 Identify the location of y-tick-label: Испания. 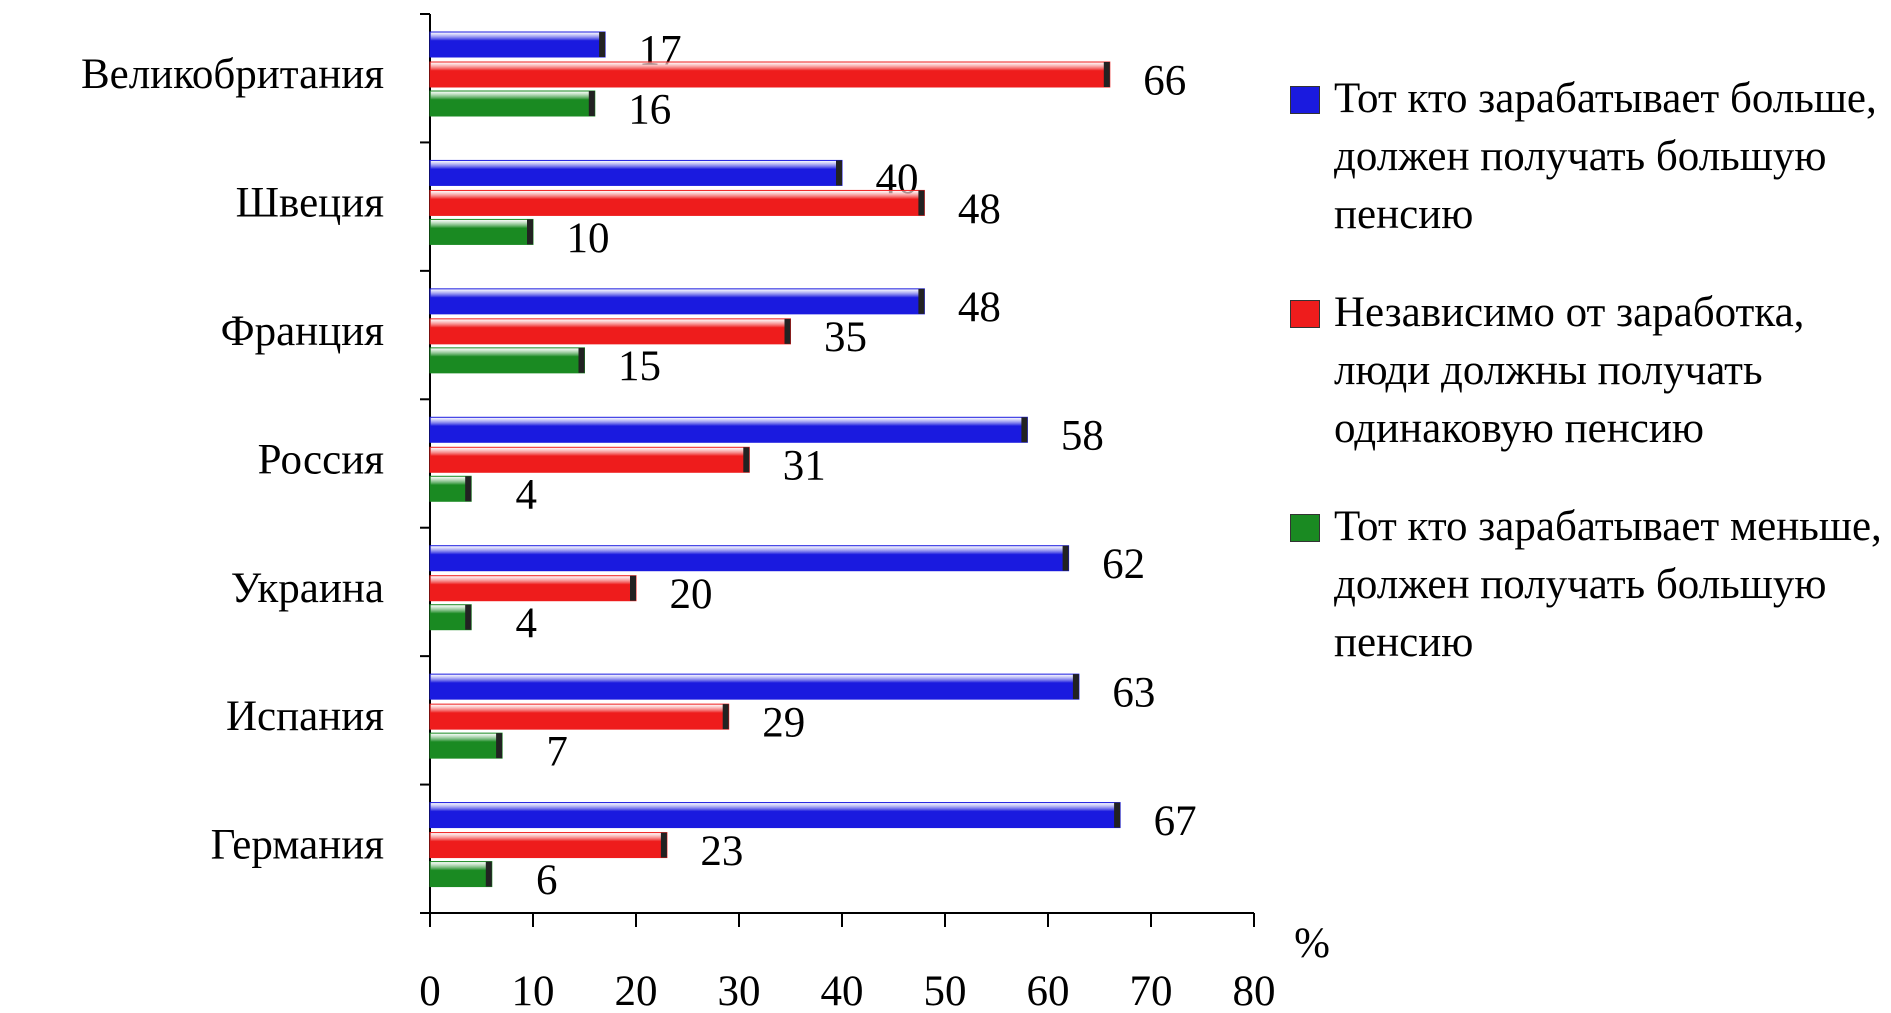
(305, 716).